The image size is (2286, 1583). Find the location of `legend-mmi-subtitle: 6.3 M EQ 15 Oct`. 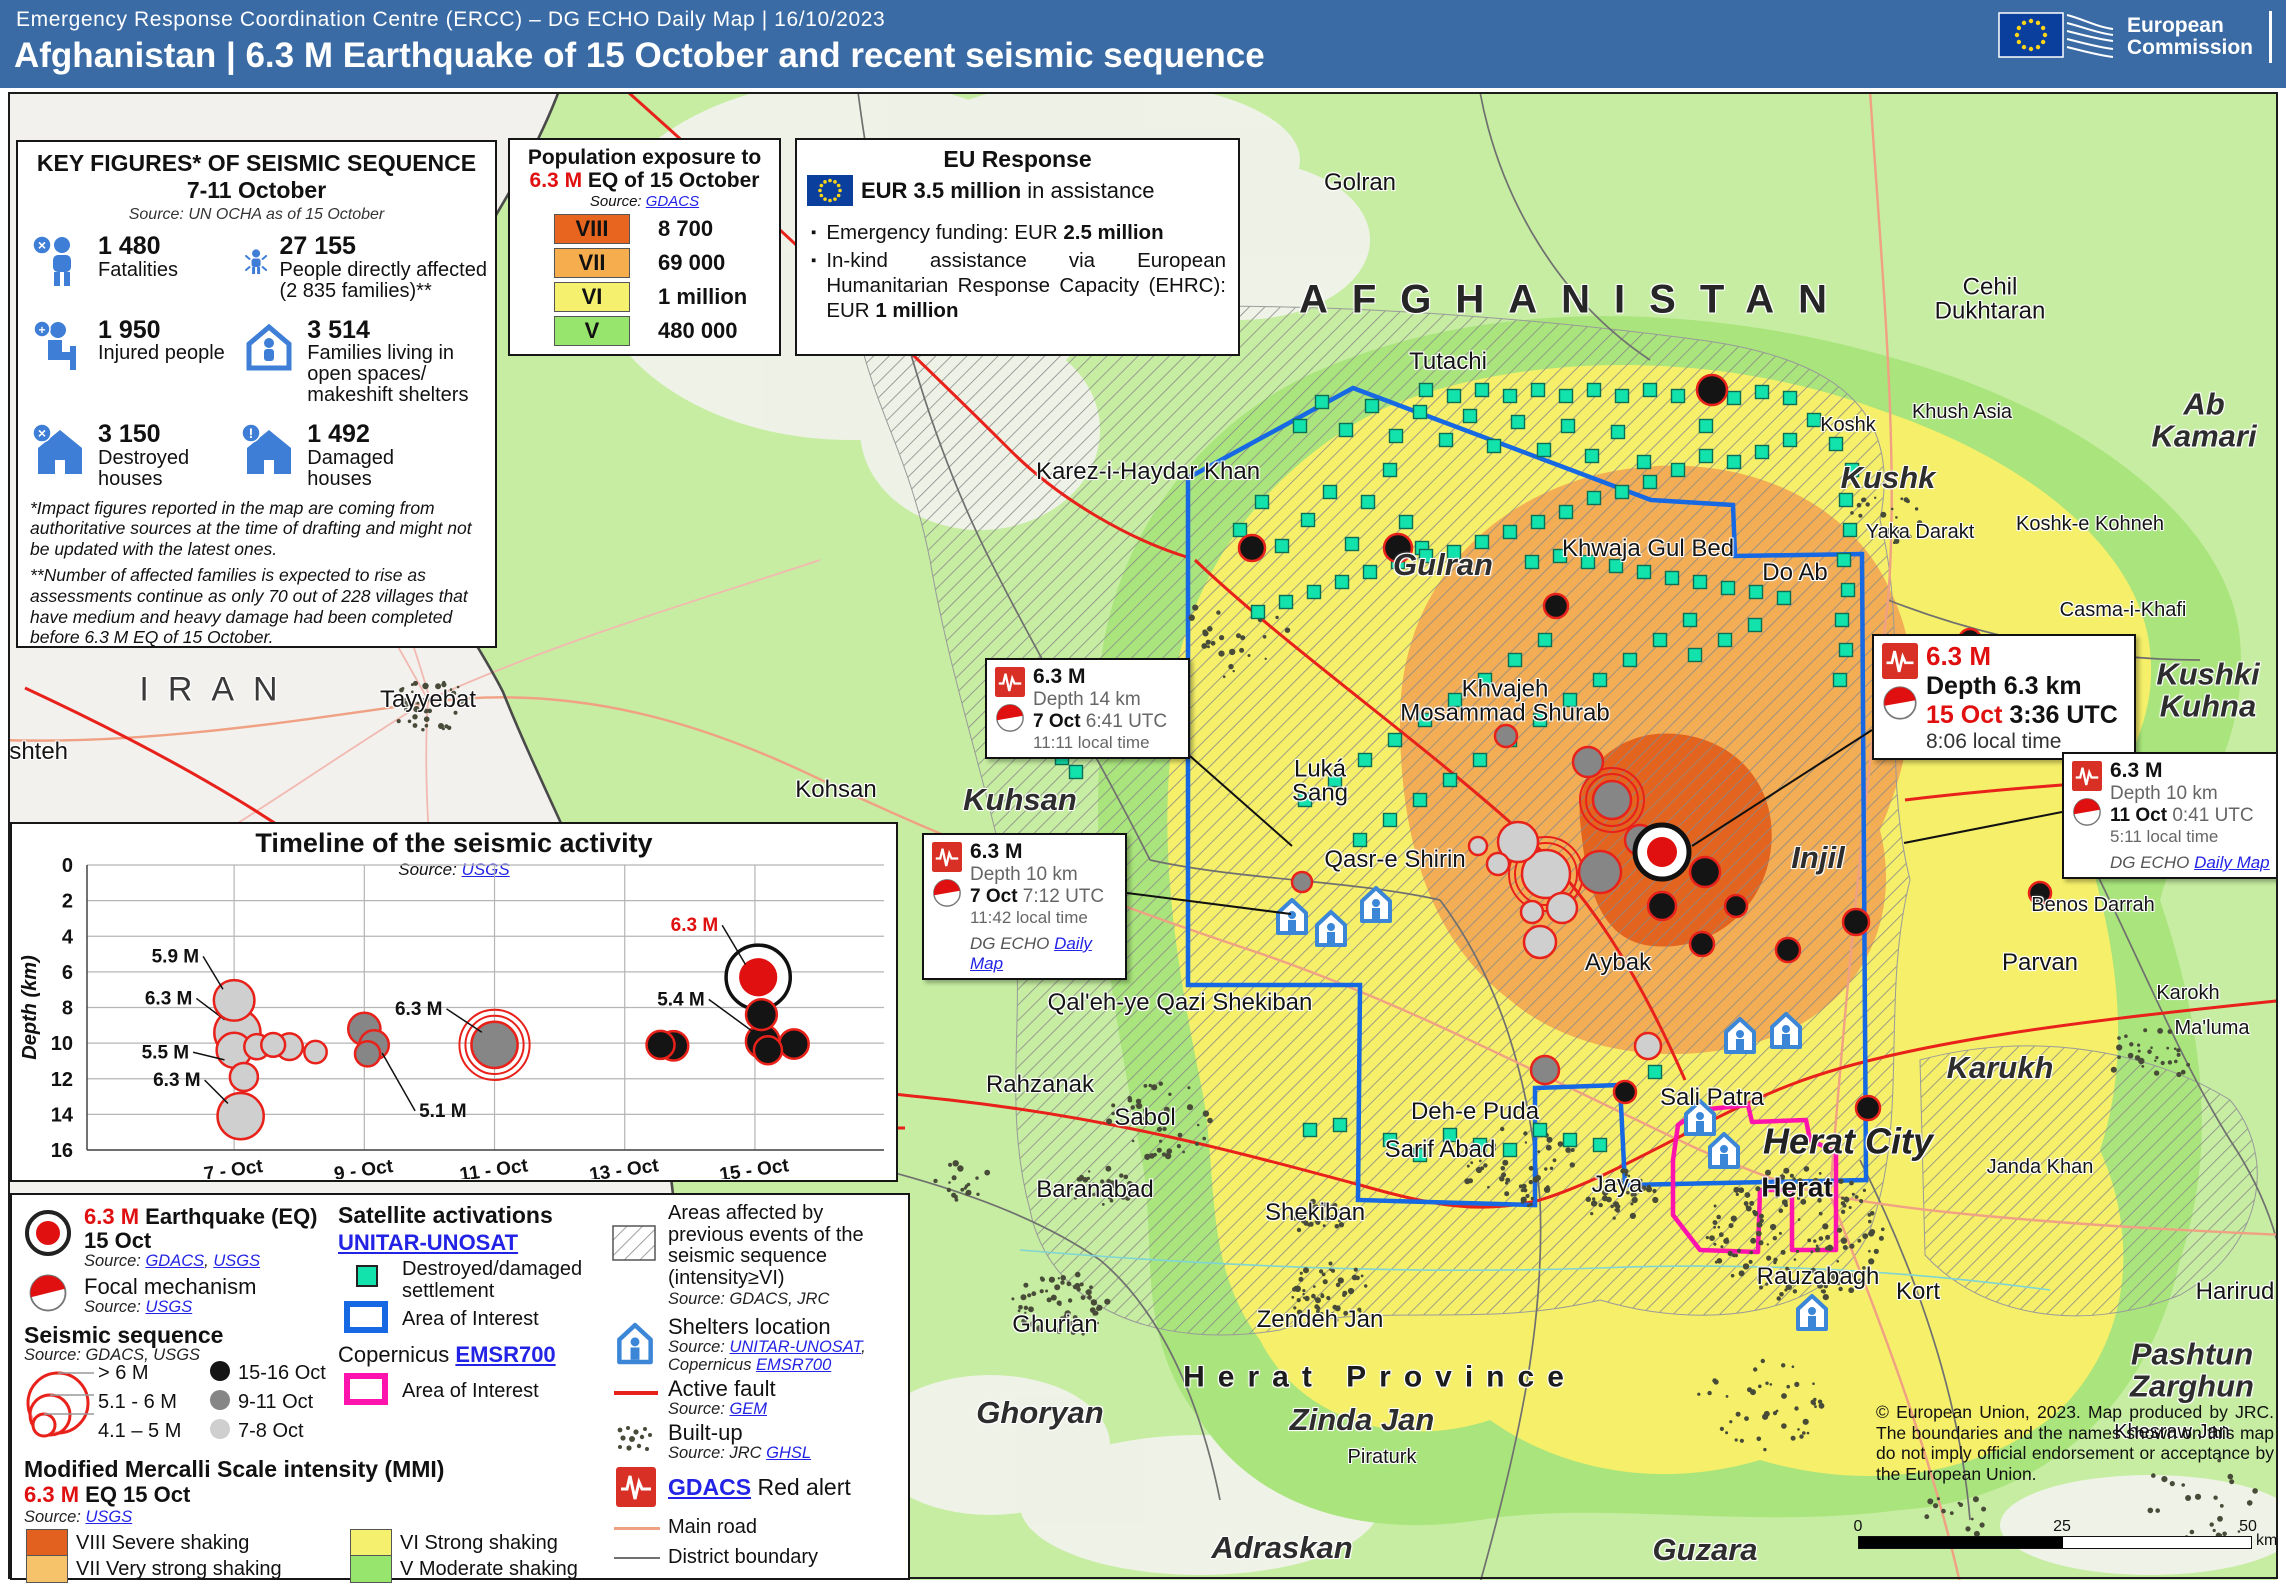

legend-mmi-subtitle: 6.3 M EQ 15 Oct is located at coordinates (107, 1494).